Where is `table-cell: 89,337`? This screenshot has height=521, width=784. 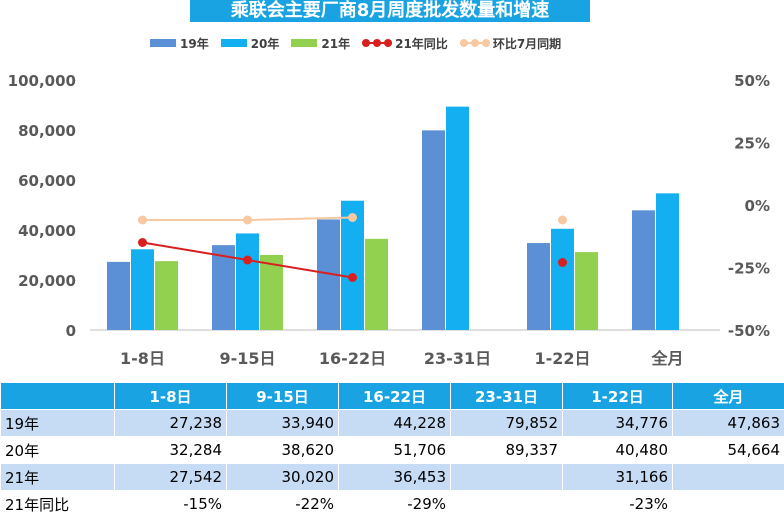
table-cell: 89,337 is located at coordinates (506, 450).